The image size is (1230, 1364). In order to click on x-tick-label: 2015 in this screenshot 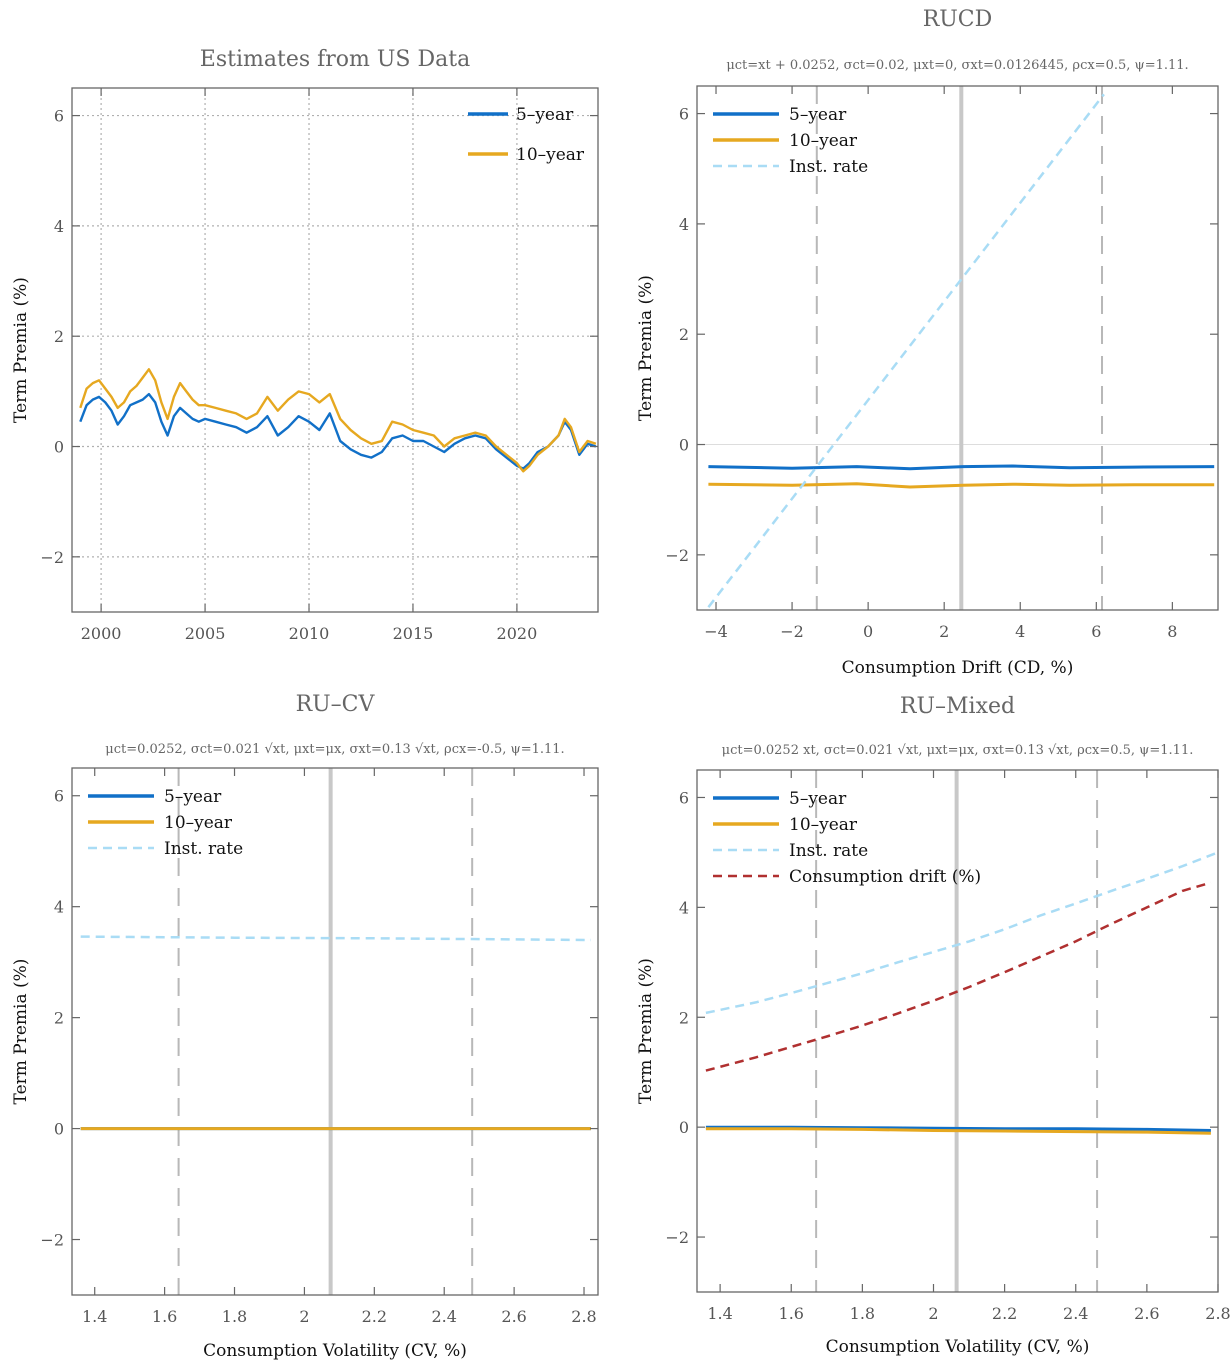, I will do `click(413, 633)`.